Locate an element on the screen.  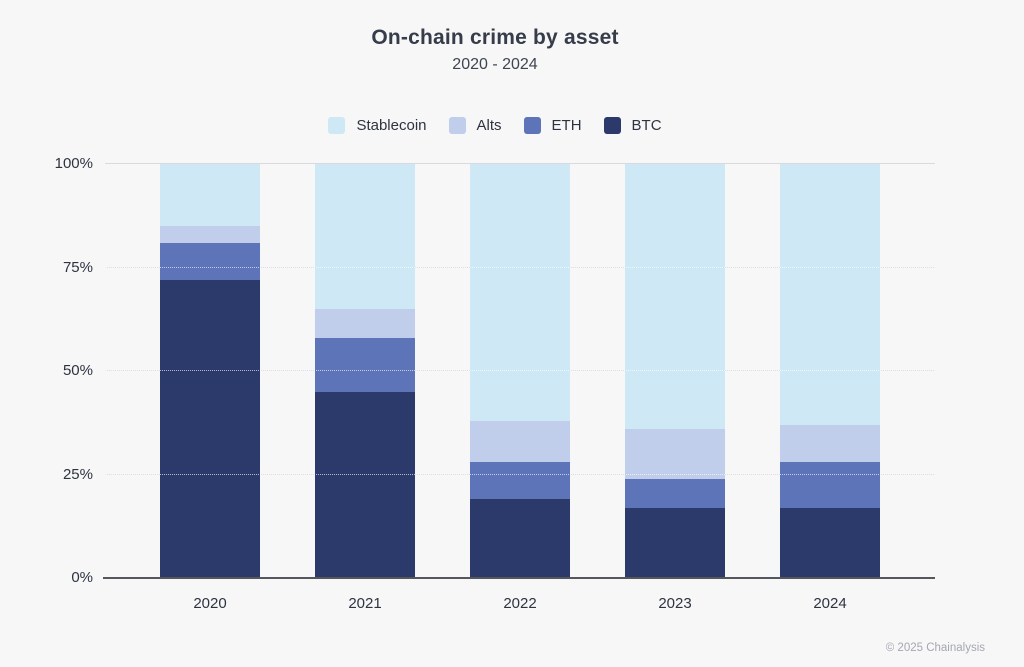
bar-segment-2020-btc is located at coordinates (210, 428).